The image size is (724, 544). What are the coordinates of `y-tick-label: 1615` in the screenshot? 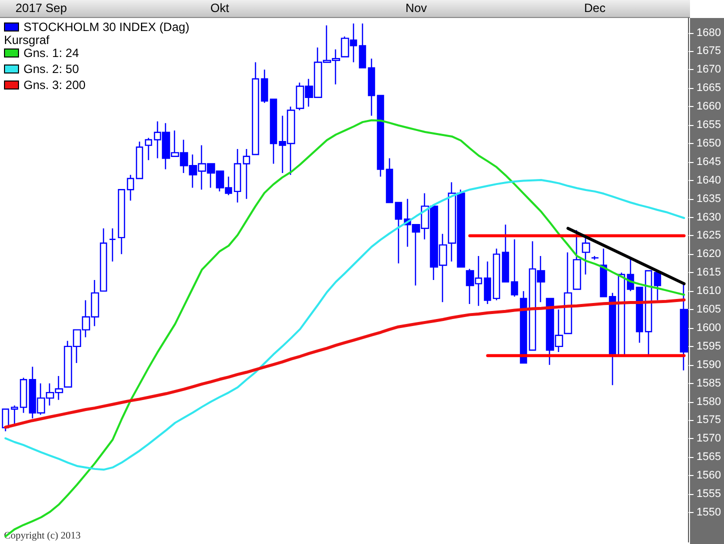 It's located at (709, 272).